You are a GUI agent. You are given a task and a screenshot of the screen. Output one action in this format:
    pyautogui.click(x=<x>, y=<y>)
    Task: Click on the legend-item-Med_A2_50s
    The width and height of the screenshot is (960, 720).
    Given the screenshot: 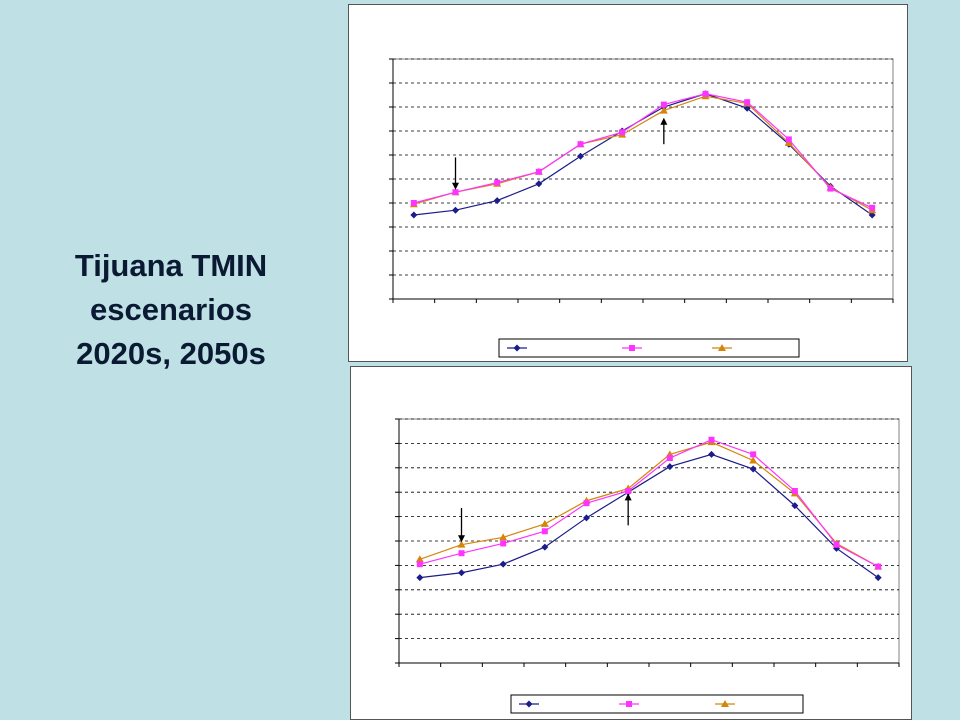 What is the action you would take?
    pyautogui.click(x=725, y=703)
    